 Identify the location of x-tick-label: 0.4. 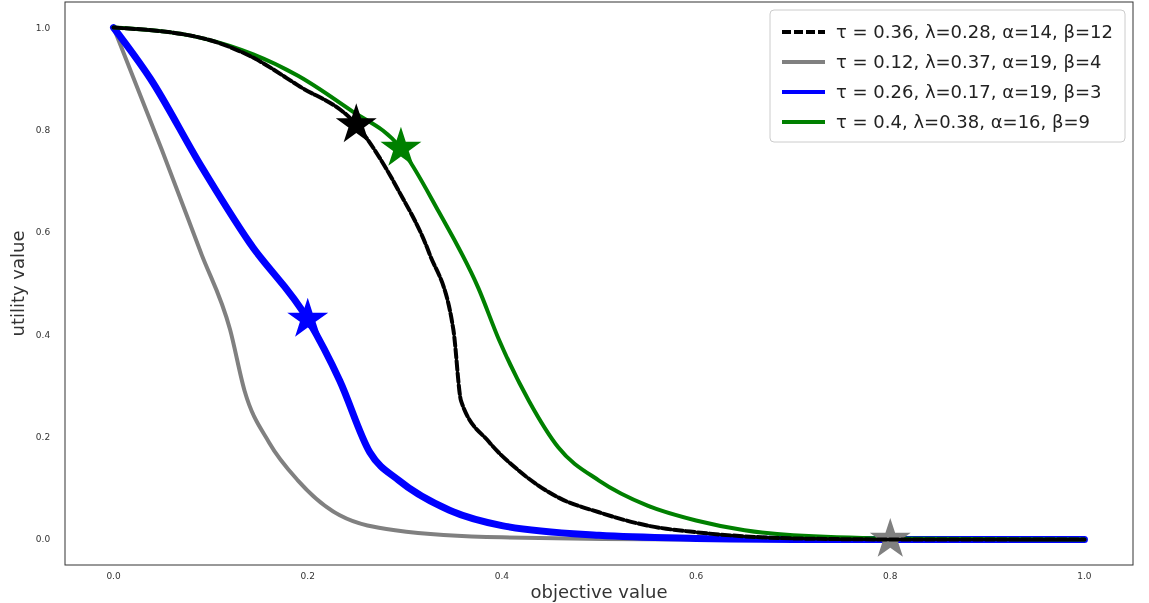
(502, 576).